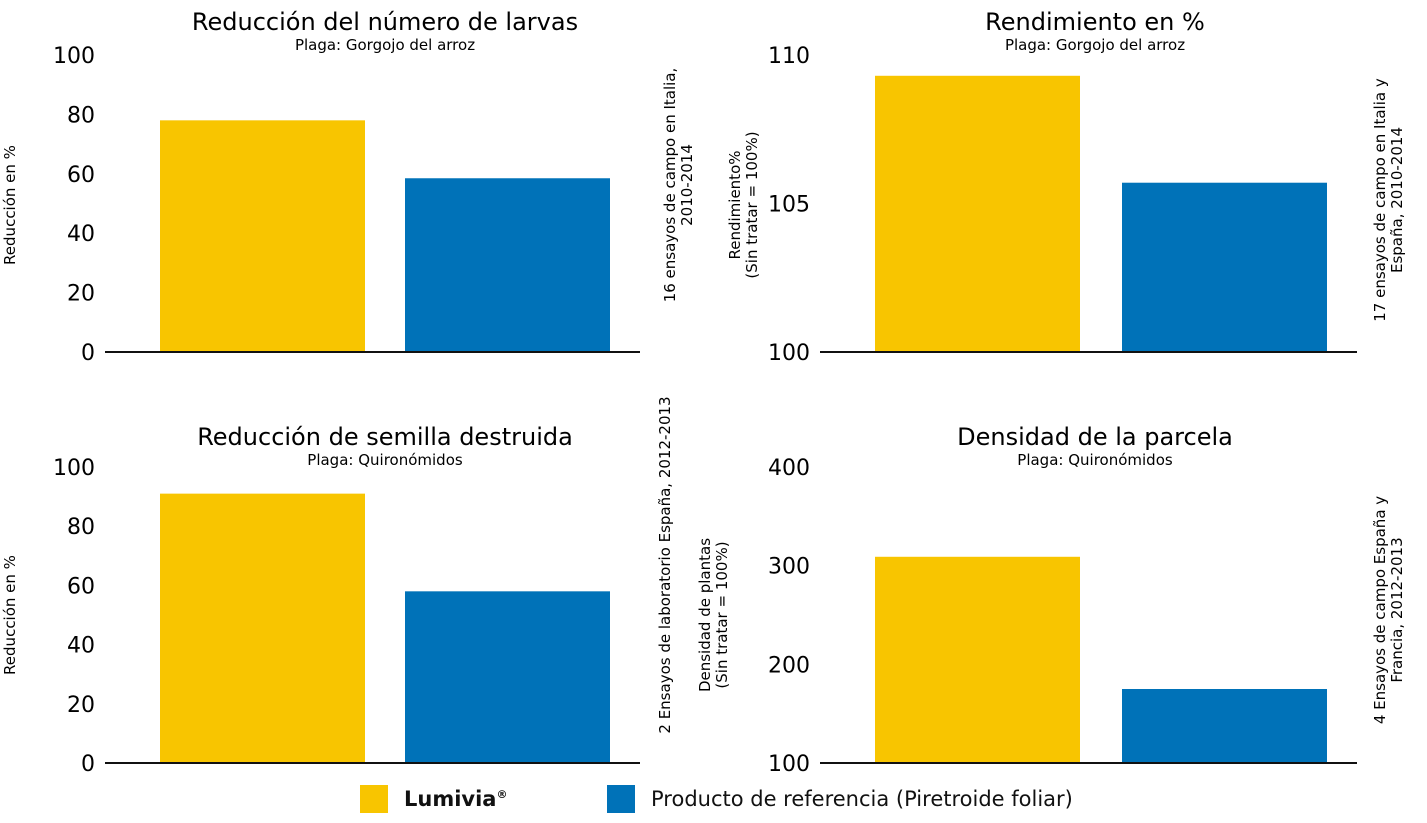 The width and height of the screenshot is (1427, 823). What do you see at coordinates (735, 205) in the screenshot?
I see `y-axis-label: Rendimiento%` at bounding box center [735, 205].